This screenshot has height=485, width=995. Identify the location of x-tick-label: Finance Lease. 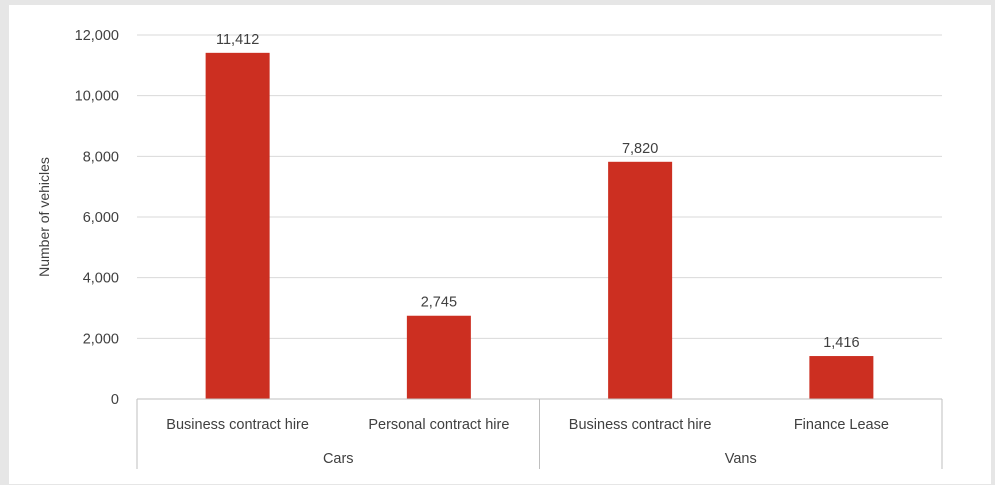
(841, 425).